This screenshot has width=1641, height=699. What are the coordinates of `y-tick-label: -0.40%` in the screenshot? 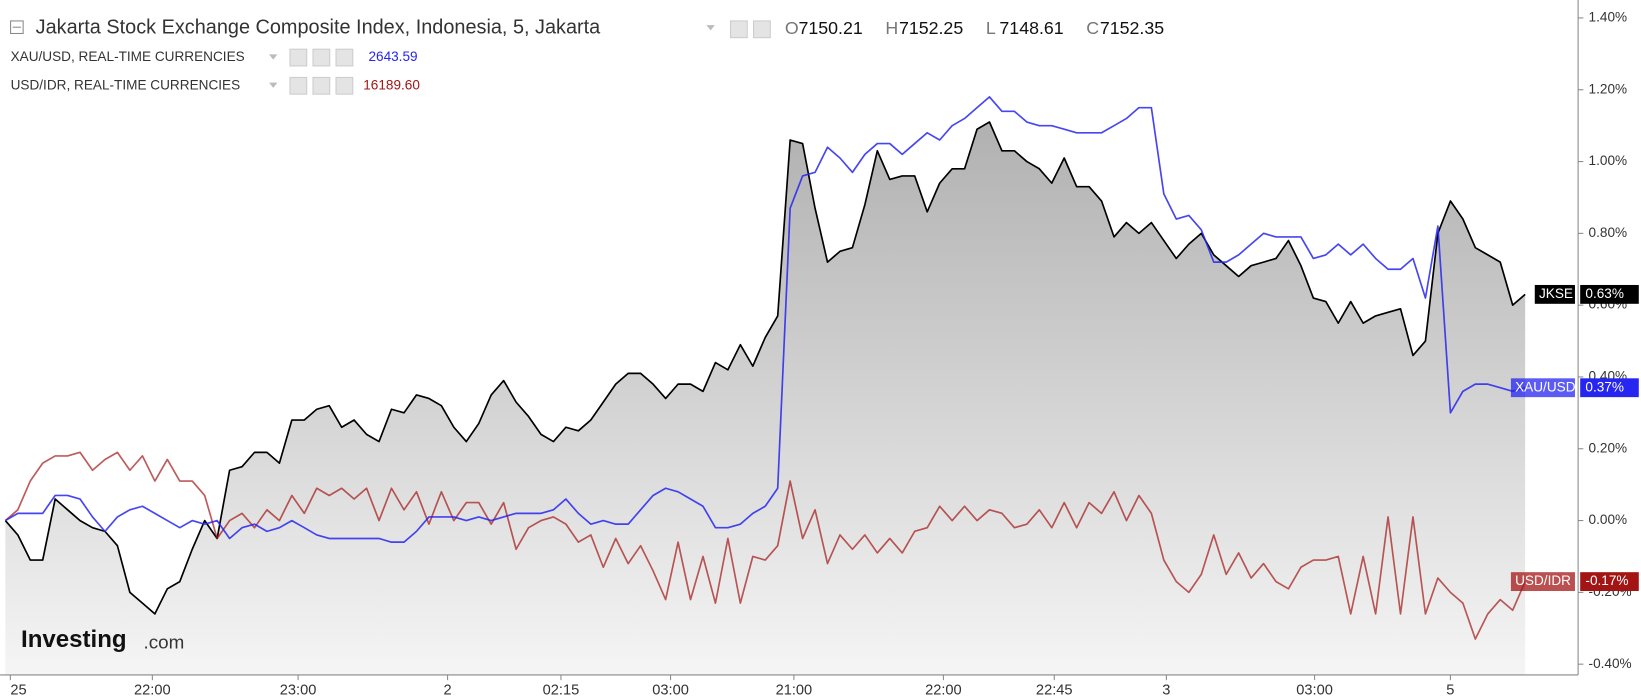 It's located at (1610, 663).